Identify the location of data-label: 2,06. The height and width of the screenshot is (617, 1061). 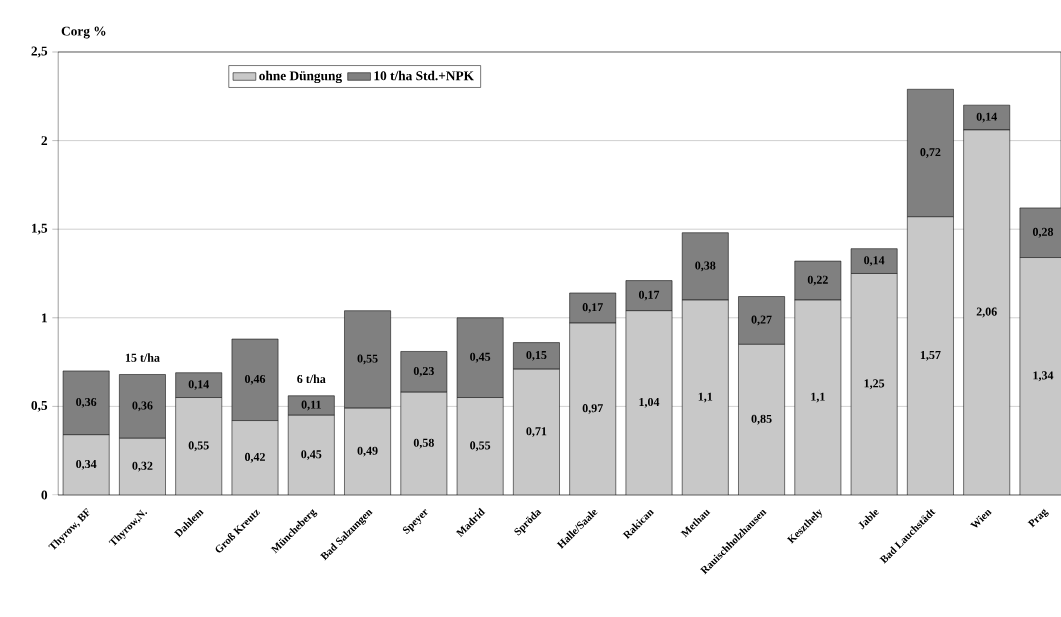
(986, 312).